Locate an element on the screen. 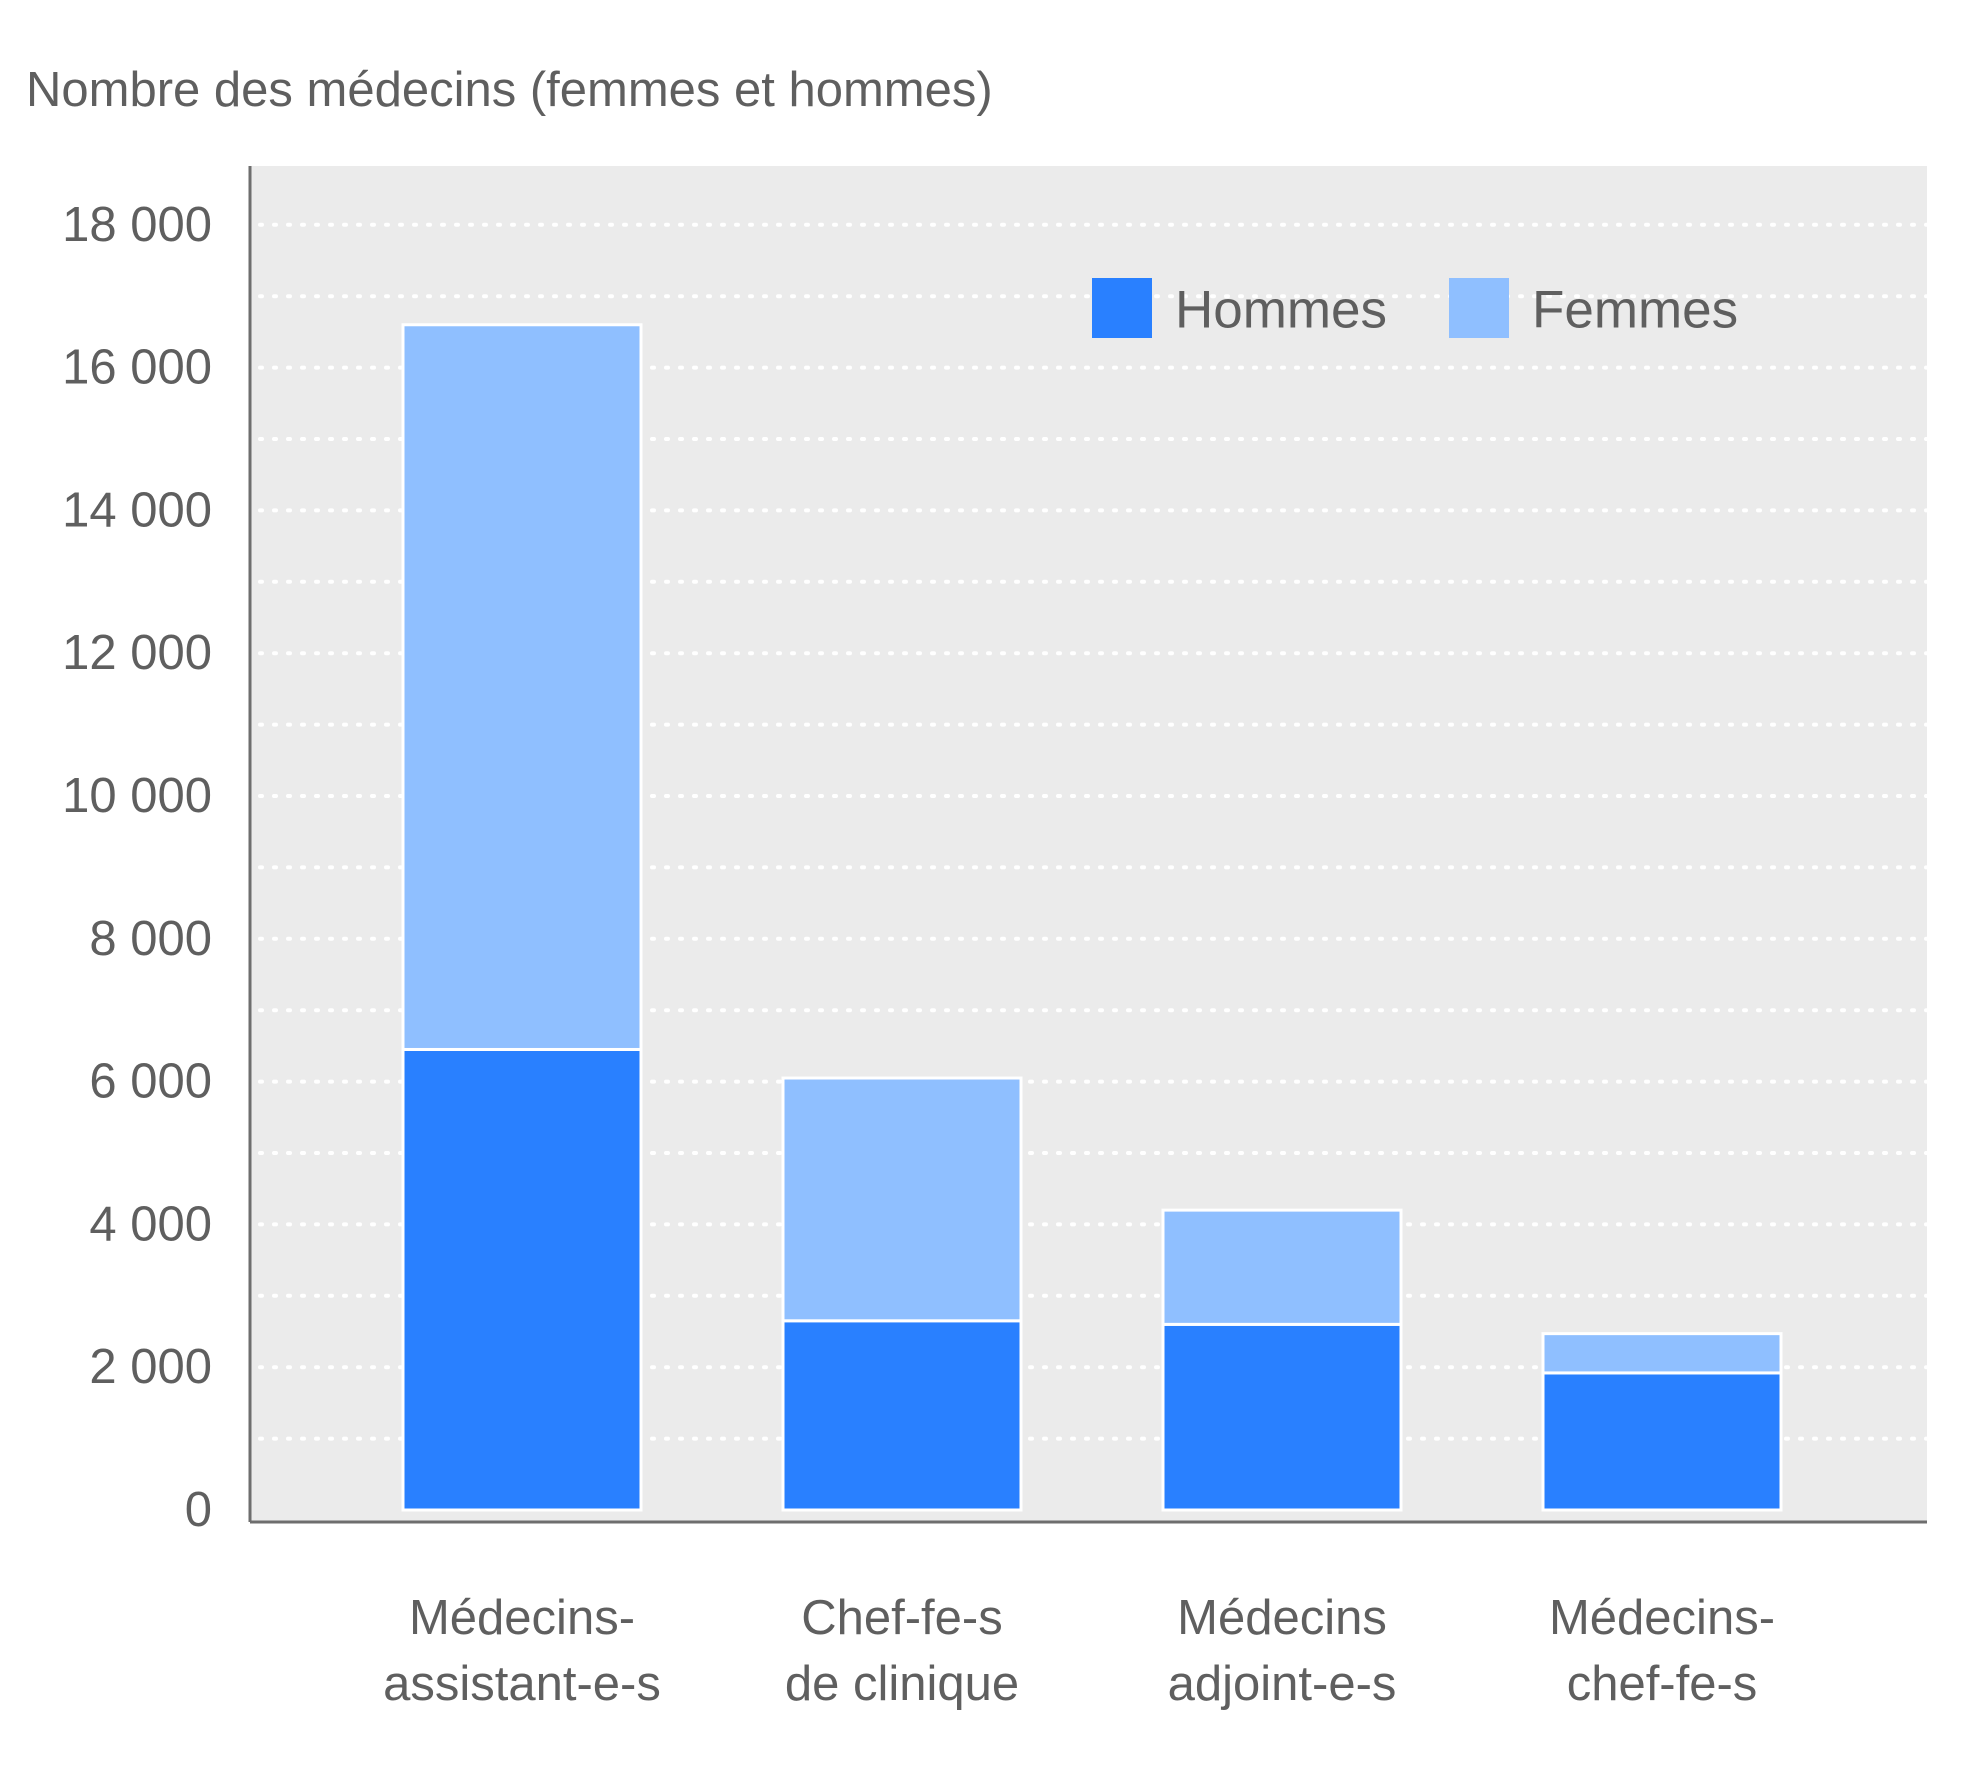 Image resolution: width=1962 pixels, height=1773 pixels. legend: Hommes Femmes is located at coordinates (1415, 309).